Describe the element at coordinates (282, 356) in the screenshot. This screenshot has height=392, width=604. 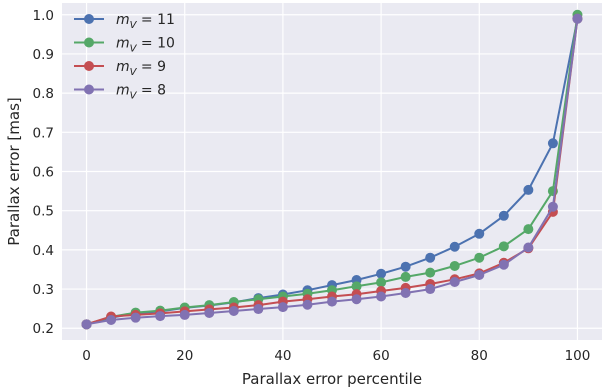
I see `x-tick-label: 40` at that location.